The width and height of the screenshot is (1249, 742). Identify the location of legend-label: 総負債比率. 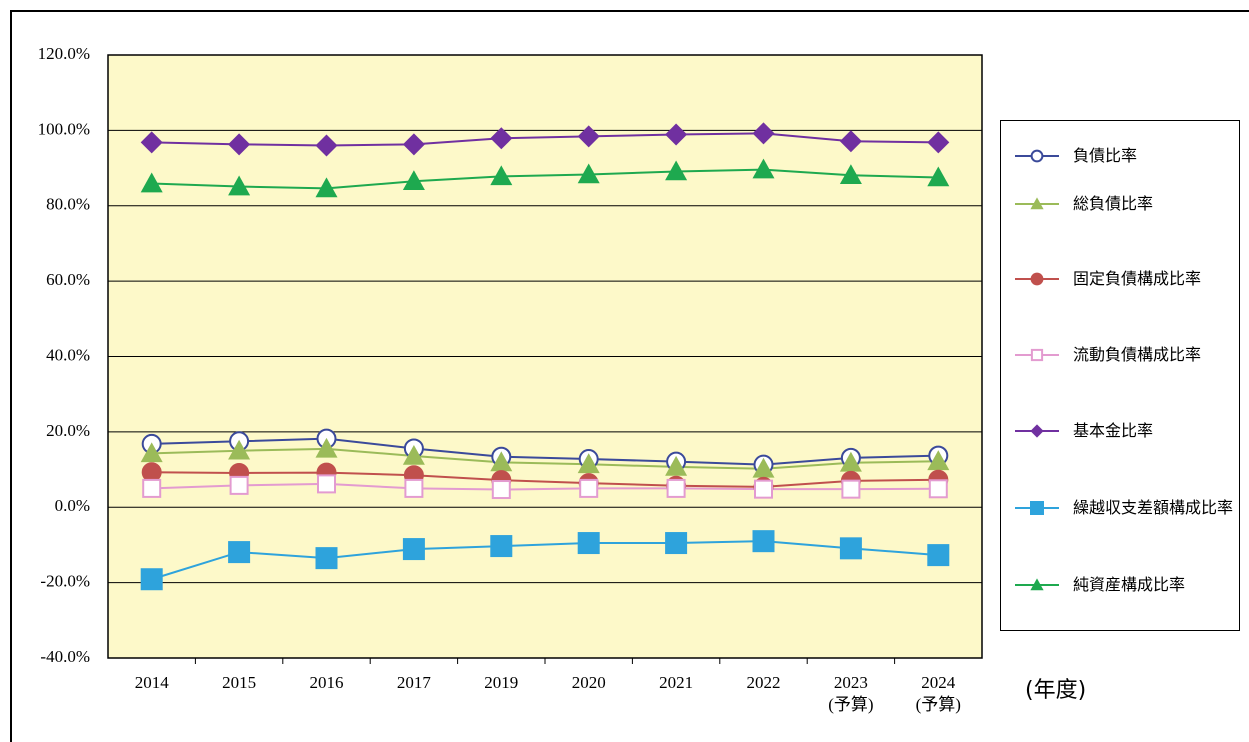
(1113, 203).